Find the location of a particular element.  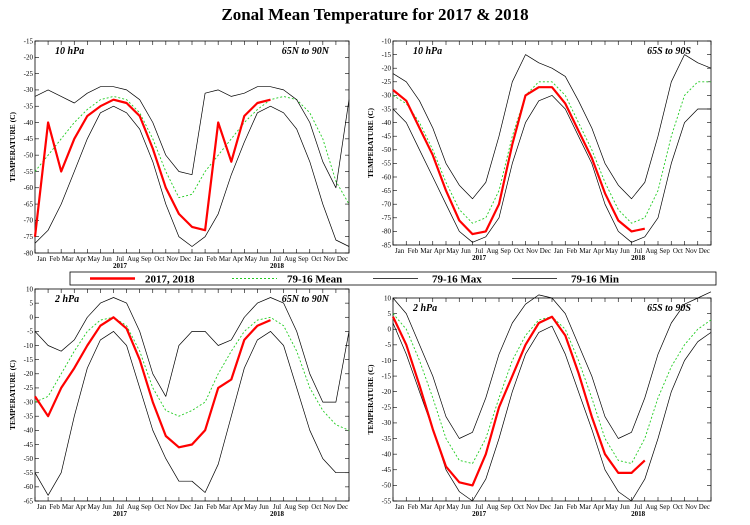

y-axis-label: TEMPERATURE (C) is located at coordinates (370, 142).